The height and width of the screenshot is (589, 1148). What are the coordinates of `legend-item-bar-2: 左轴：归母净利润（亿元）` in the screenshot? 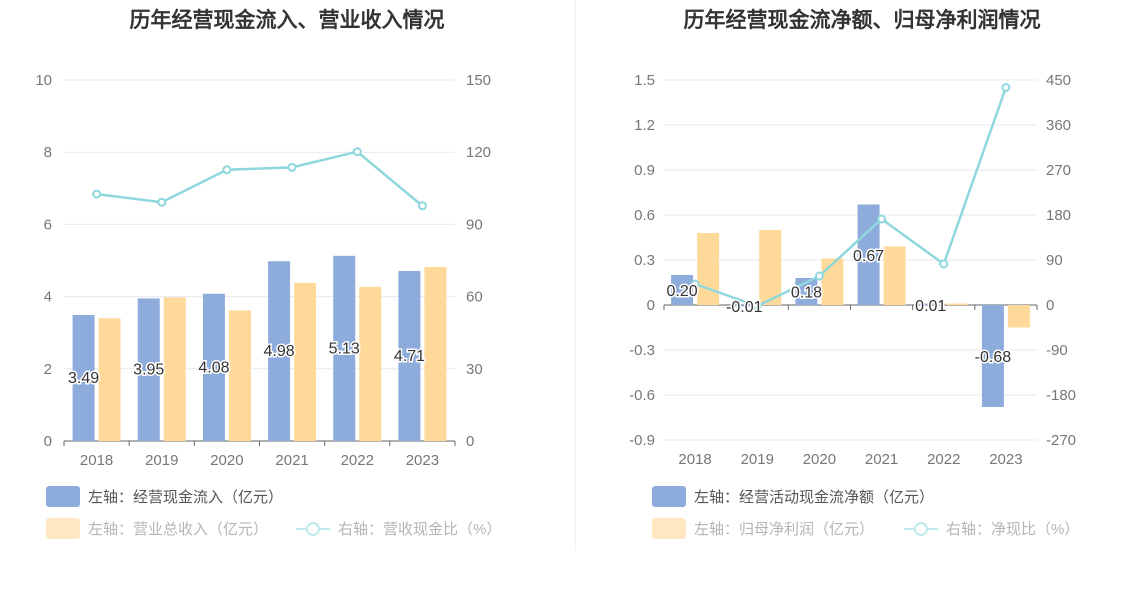 It's located at (763, 528).